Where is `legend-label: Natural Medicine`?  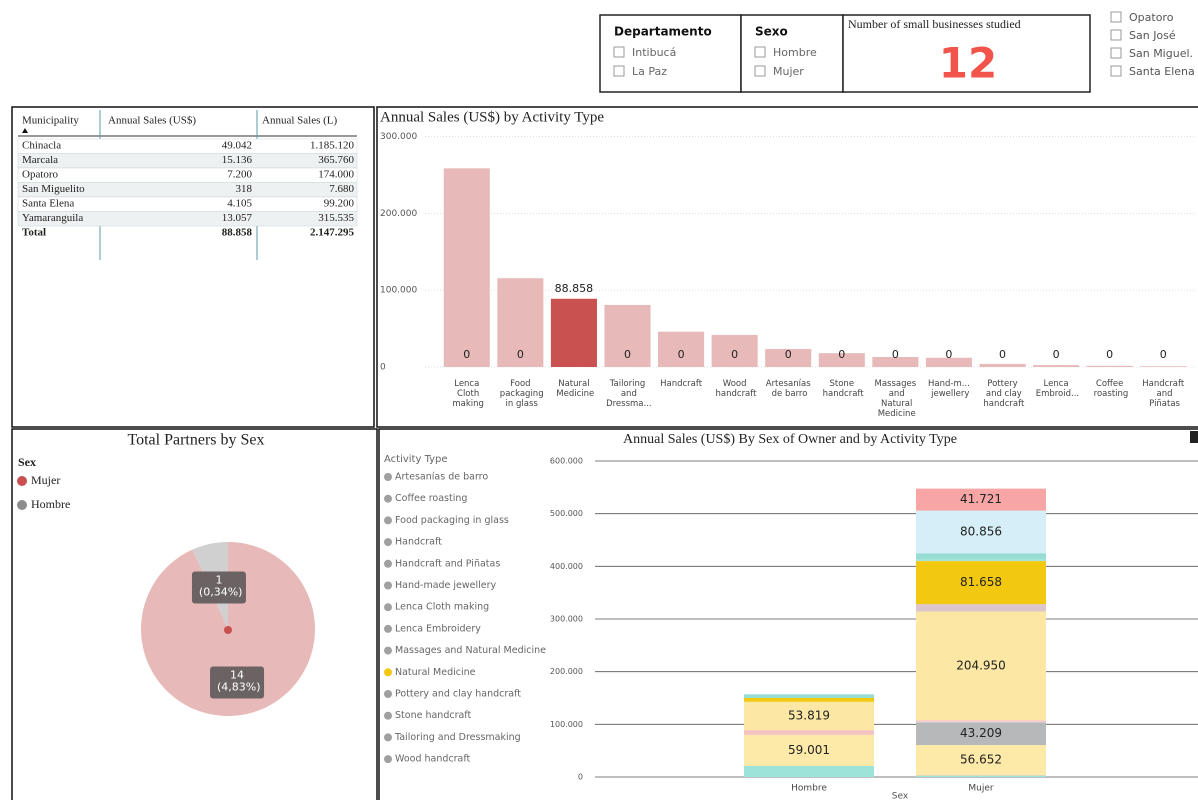
legend-label: Natural Medicine is located at coordinates (435, 672).